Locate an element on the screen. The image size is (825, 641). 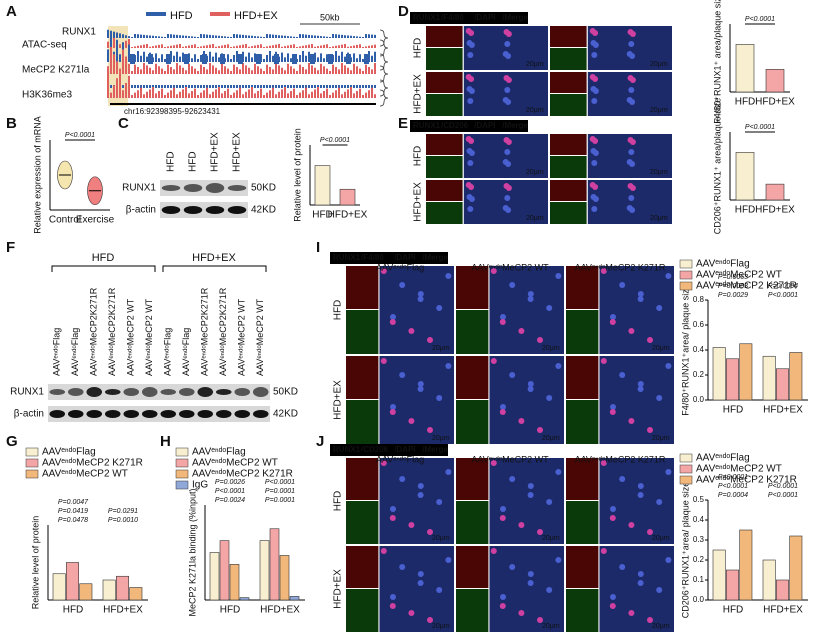
lane-label: HFD is located at coordinates (171, 161).